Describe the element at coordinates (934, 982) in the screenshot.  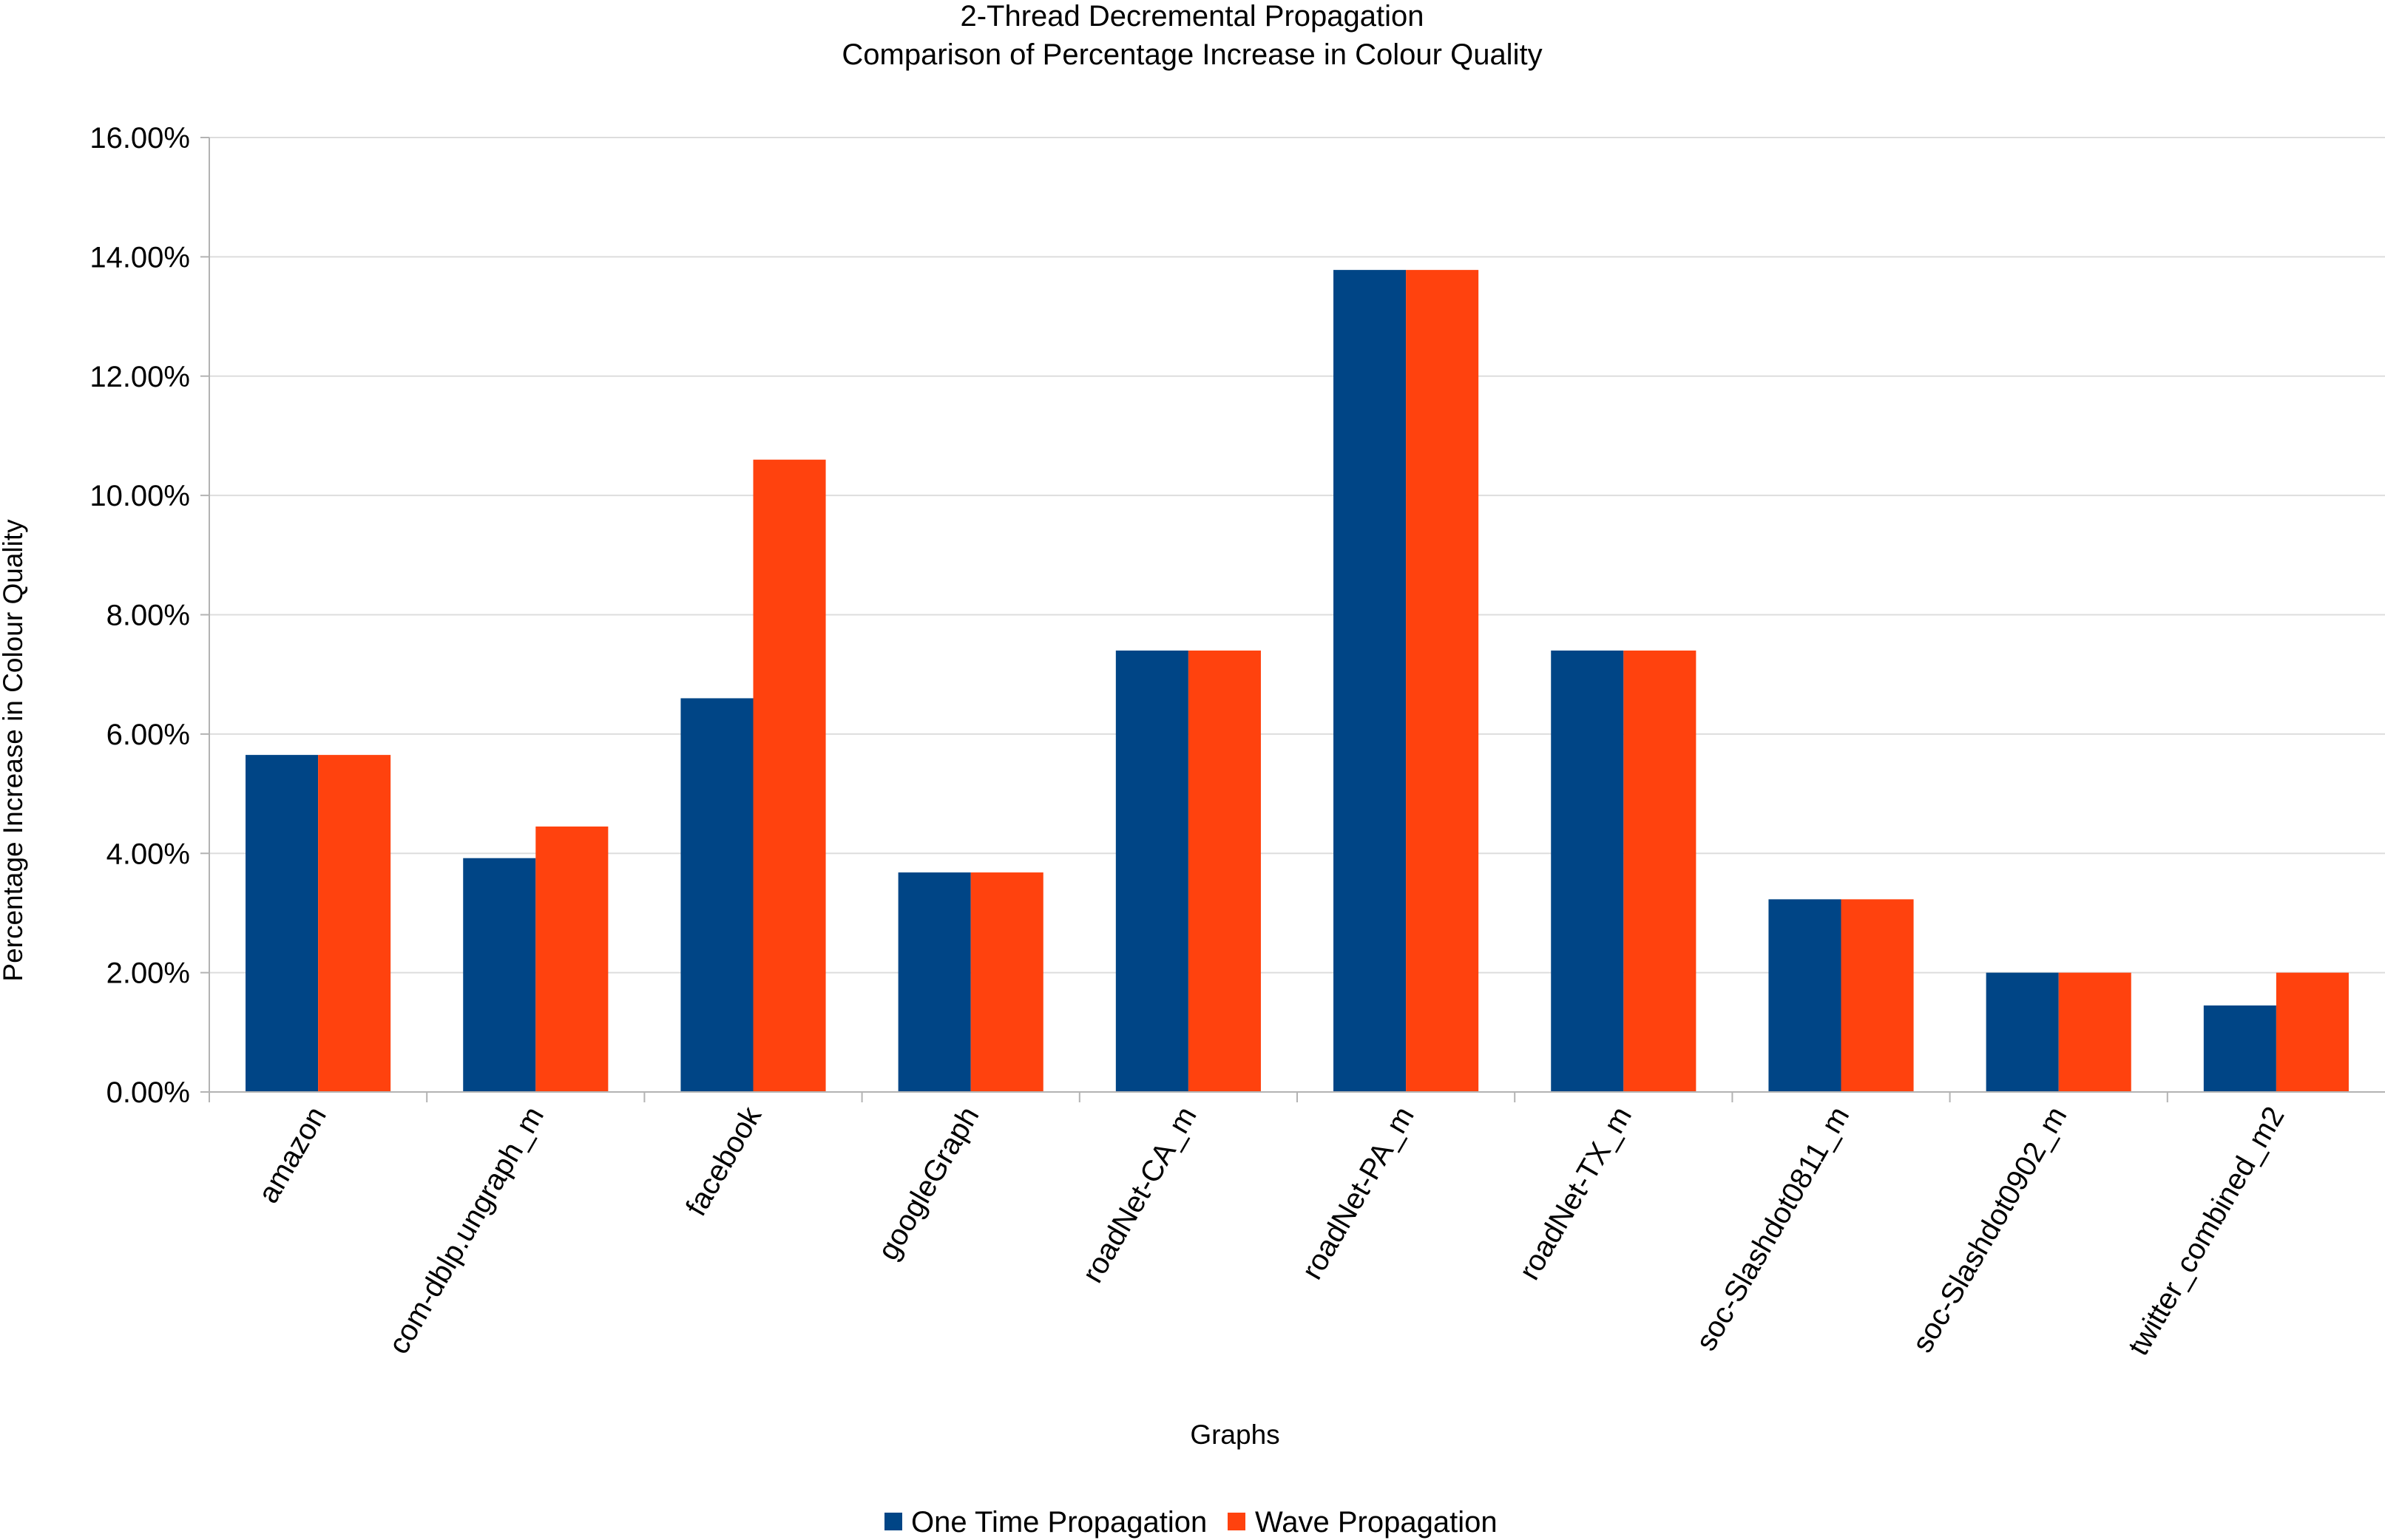
I see `bar-one-time-googleGraph` at that location.